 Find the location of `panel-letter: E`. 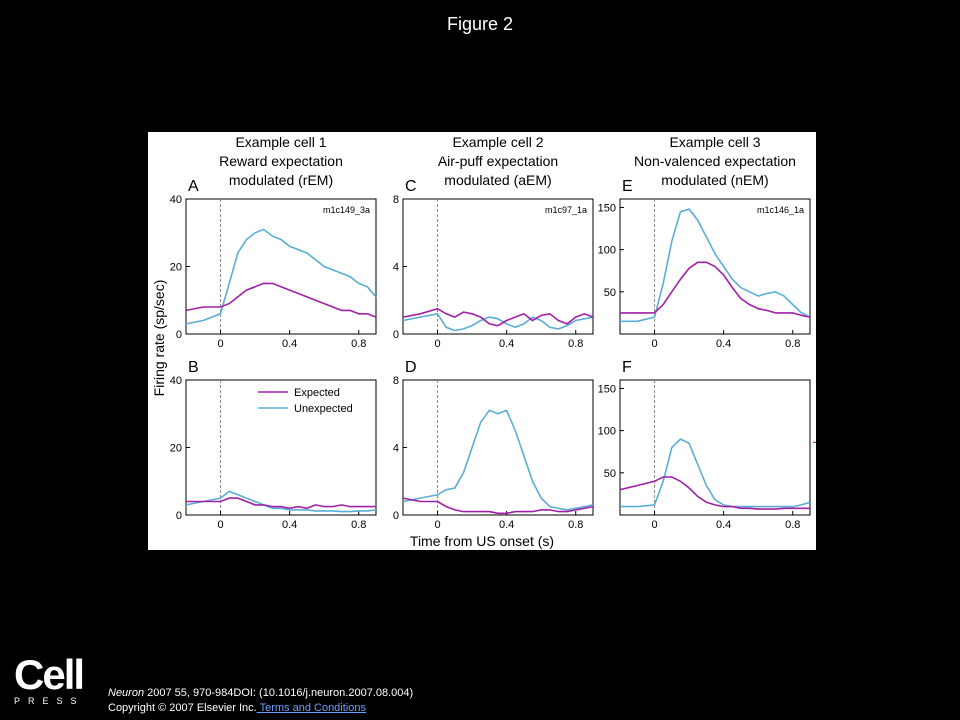

panel-letter: E is located at coordinates (627, 186).